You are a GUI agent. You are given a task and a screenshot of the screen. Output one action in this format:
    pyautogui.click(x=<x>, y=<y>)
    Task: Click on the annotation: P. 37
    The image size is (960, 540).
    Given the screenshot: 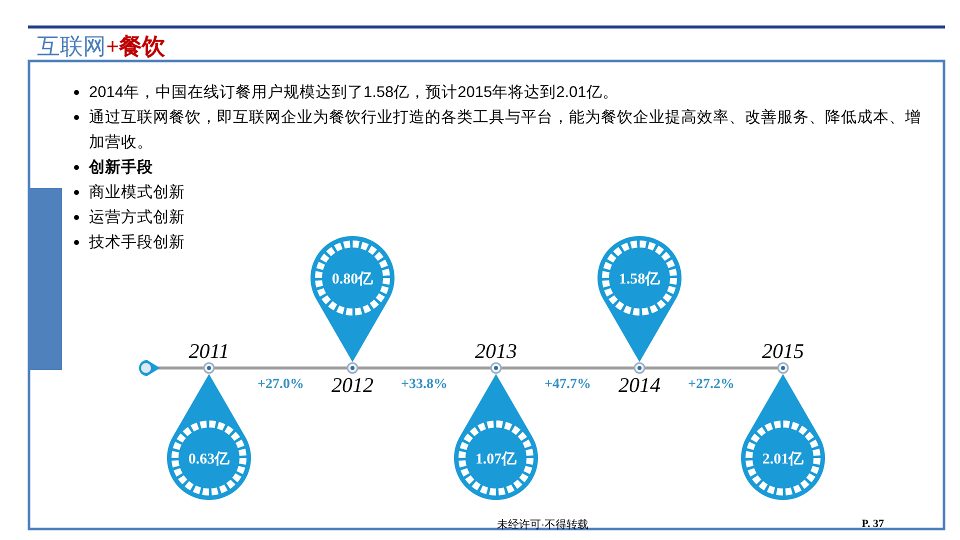 What is the action you would take?
    pyautogui.click(x=873, y=524)
    